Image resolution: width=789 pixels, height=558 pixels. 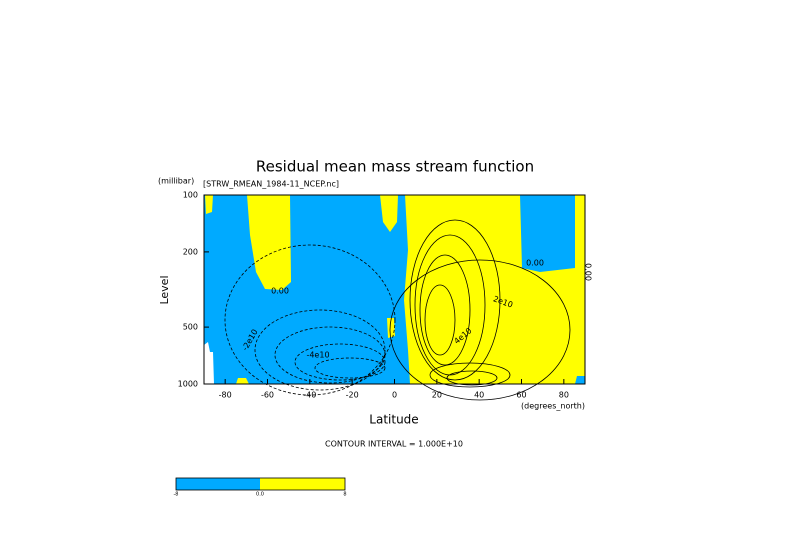 I want to click on note: CONTOUR INTERVAL = 1.000E+10, so click(x=394, y=444).